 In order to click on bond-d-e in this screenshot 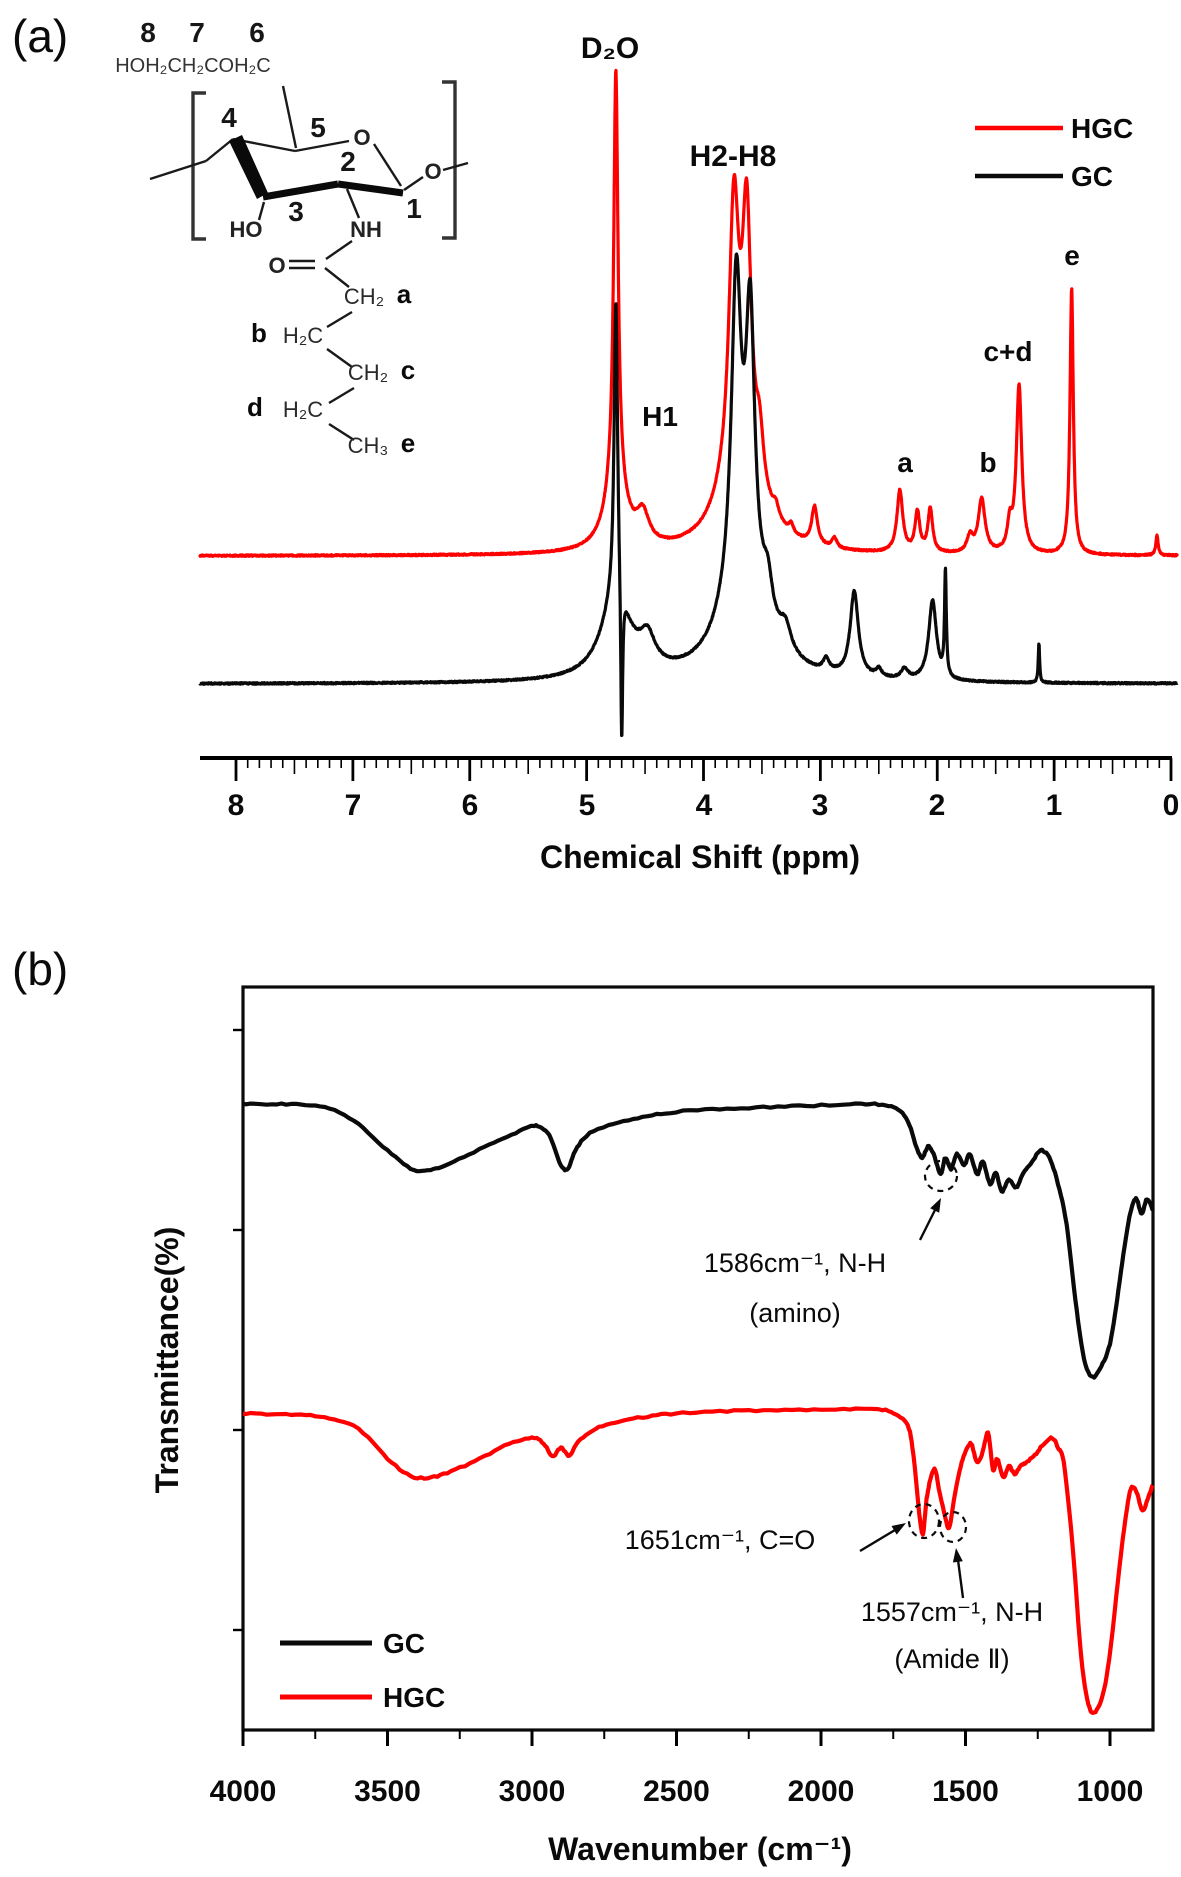, I will do `click(341, 432)`.